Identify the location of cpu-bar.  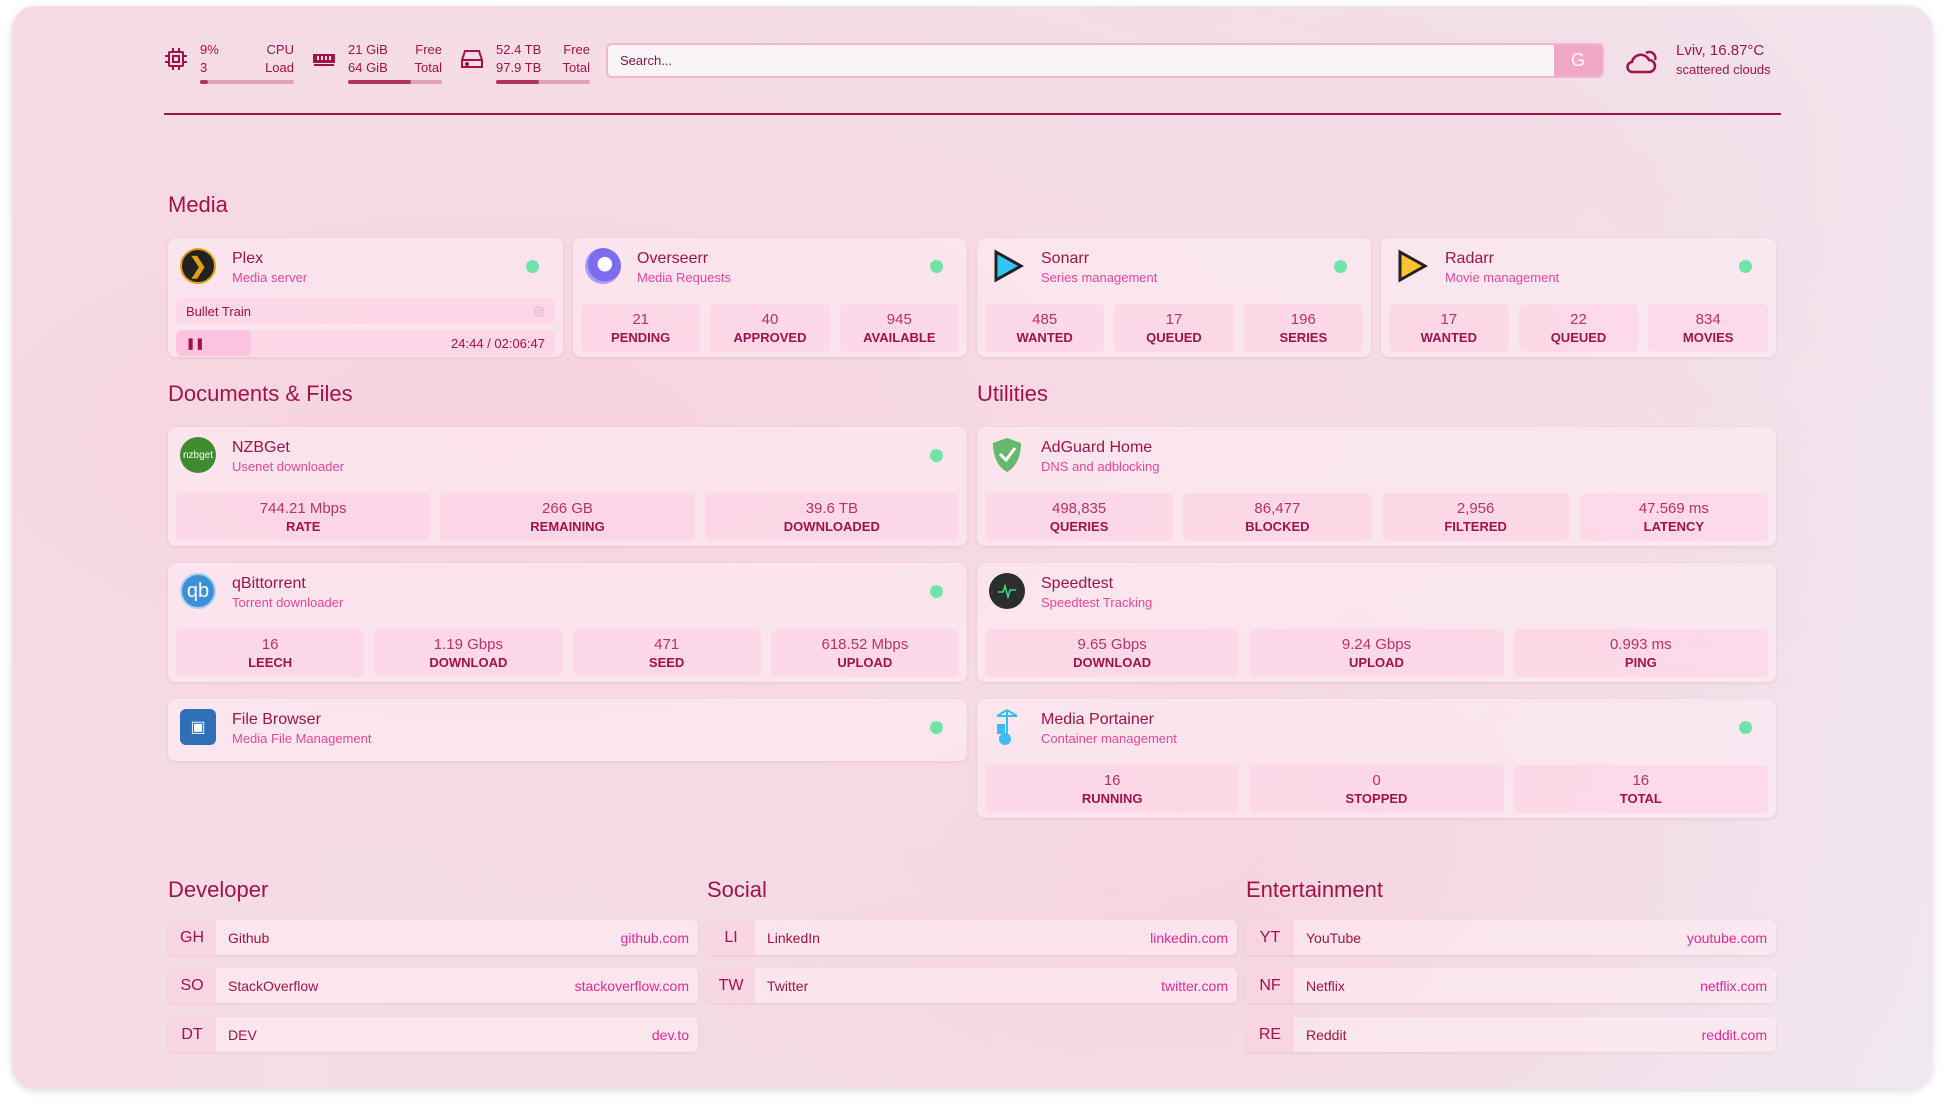
(247, 81).